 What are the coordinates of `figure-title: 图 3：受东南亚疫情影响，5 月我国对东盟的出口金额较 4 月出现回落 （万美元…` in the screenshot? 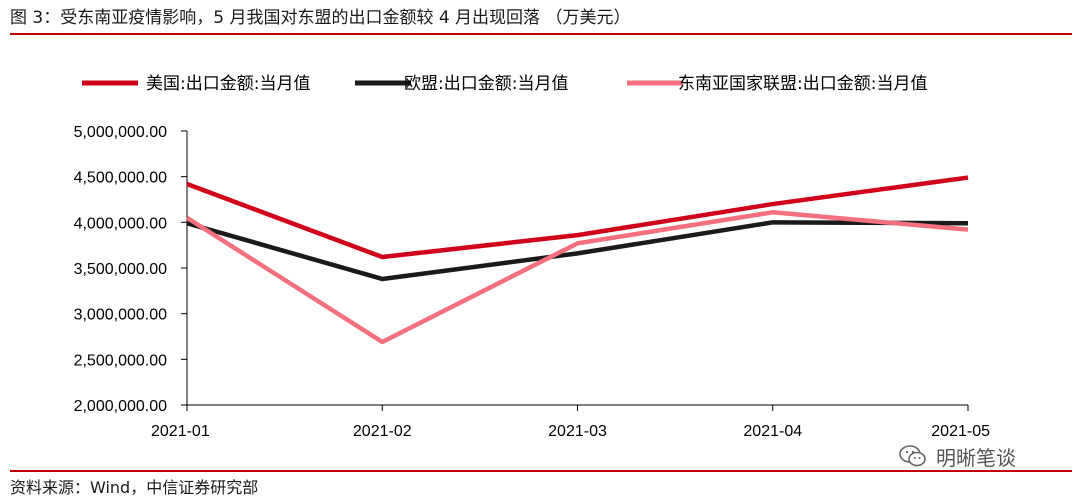 It's located at (320, 18).